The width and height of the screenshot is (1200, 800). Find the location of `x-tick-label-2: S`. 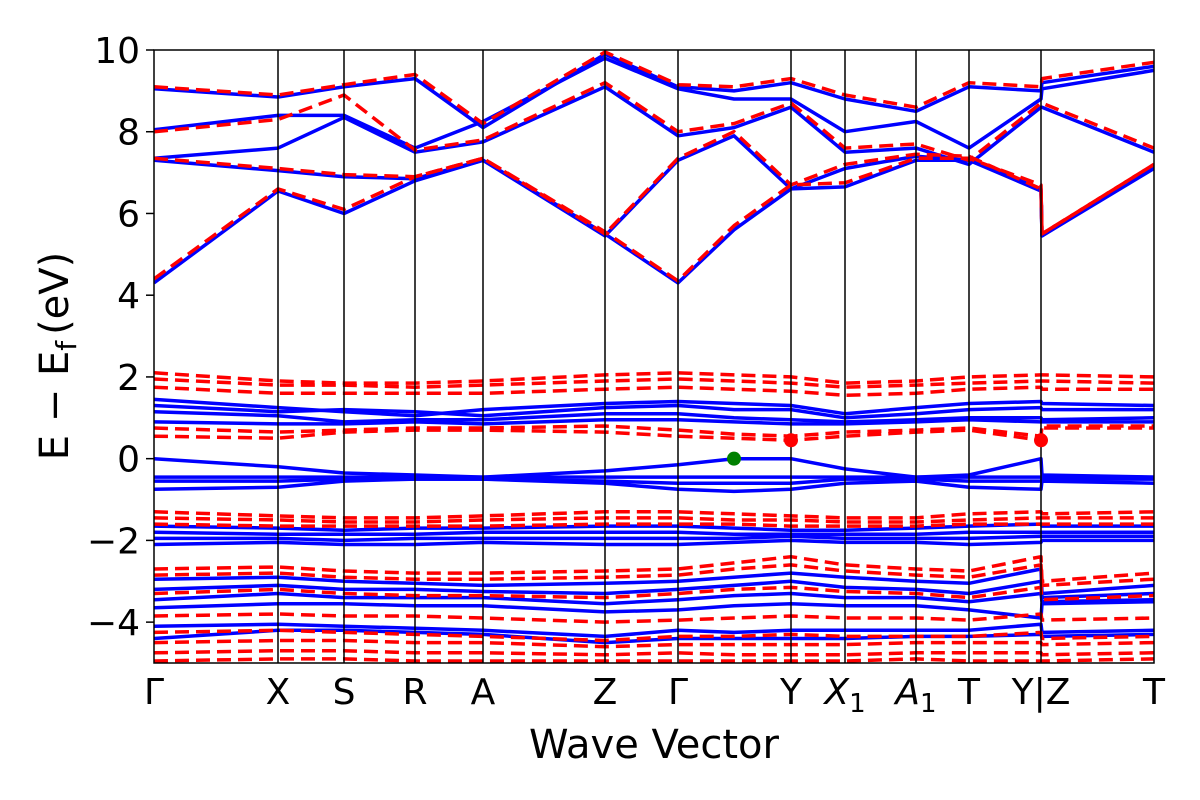

x-tick-label-2: S is located at coordinates (344, 692).